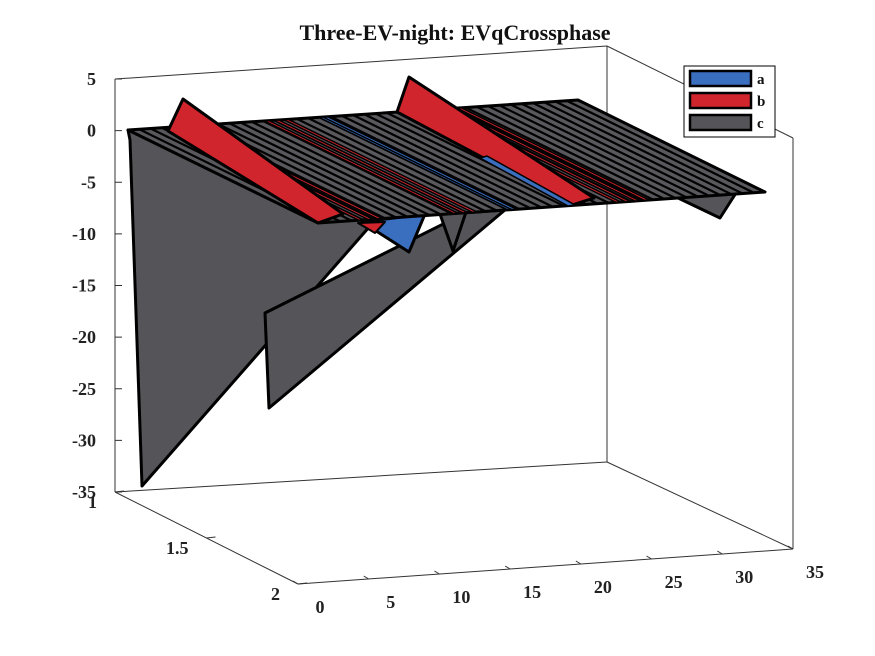 The image size is (875, 656). I want to click on z-tick-label: -10, so click(84, 234).